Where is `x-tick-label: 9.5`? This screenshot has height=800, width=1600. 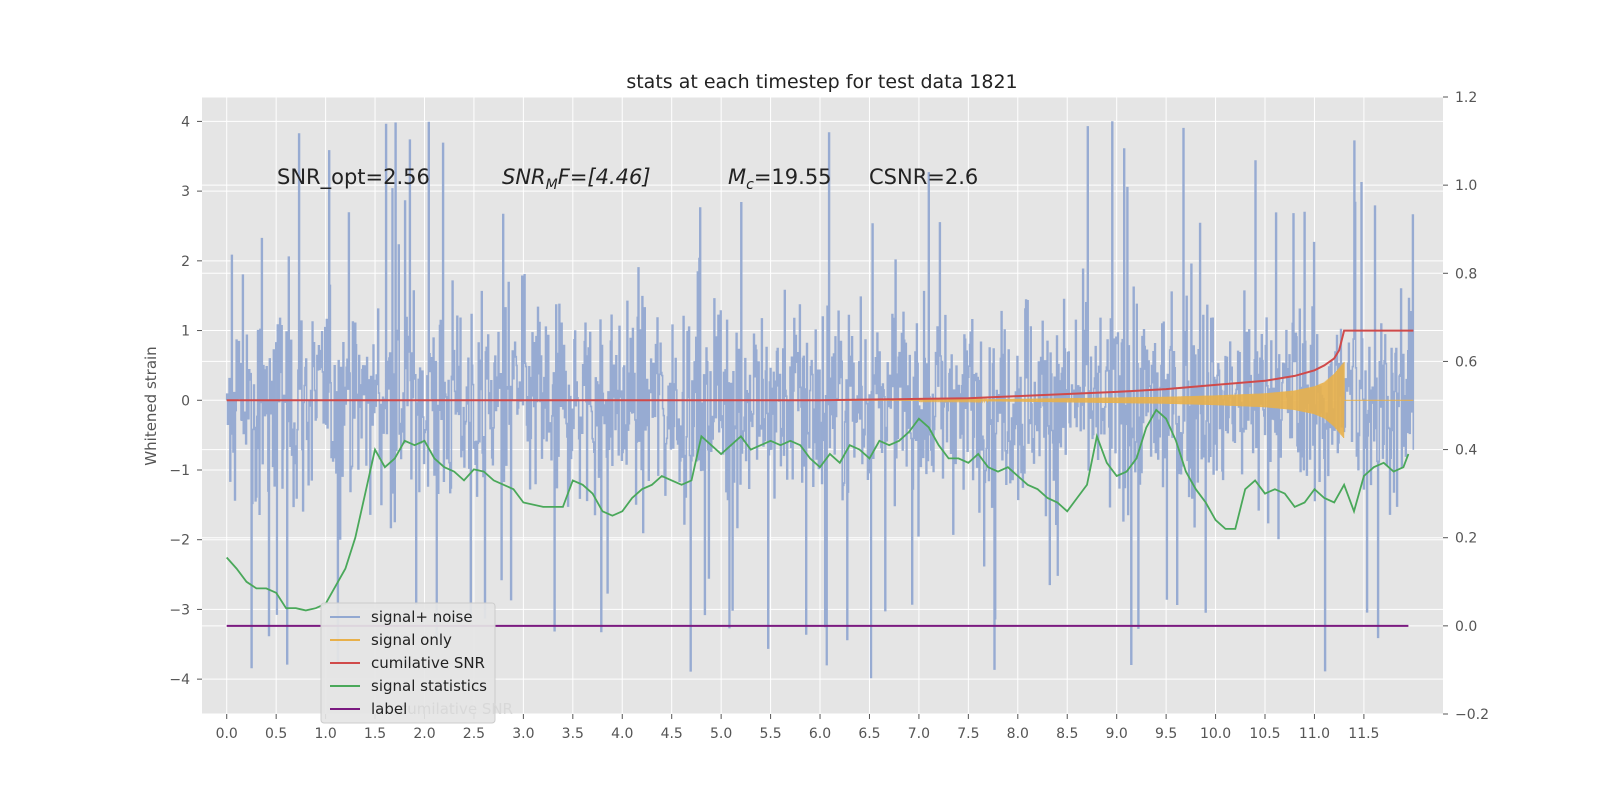
x-tick-label: 9.5 is located at coordinates (1166, 734).